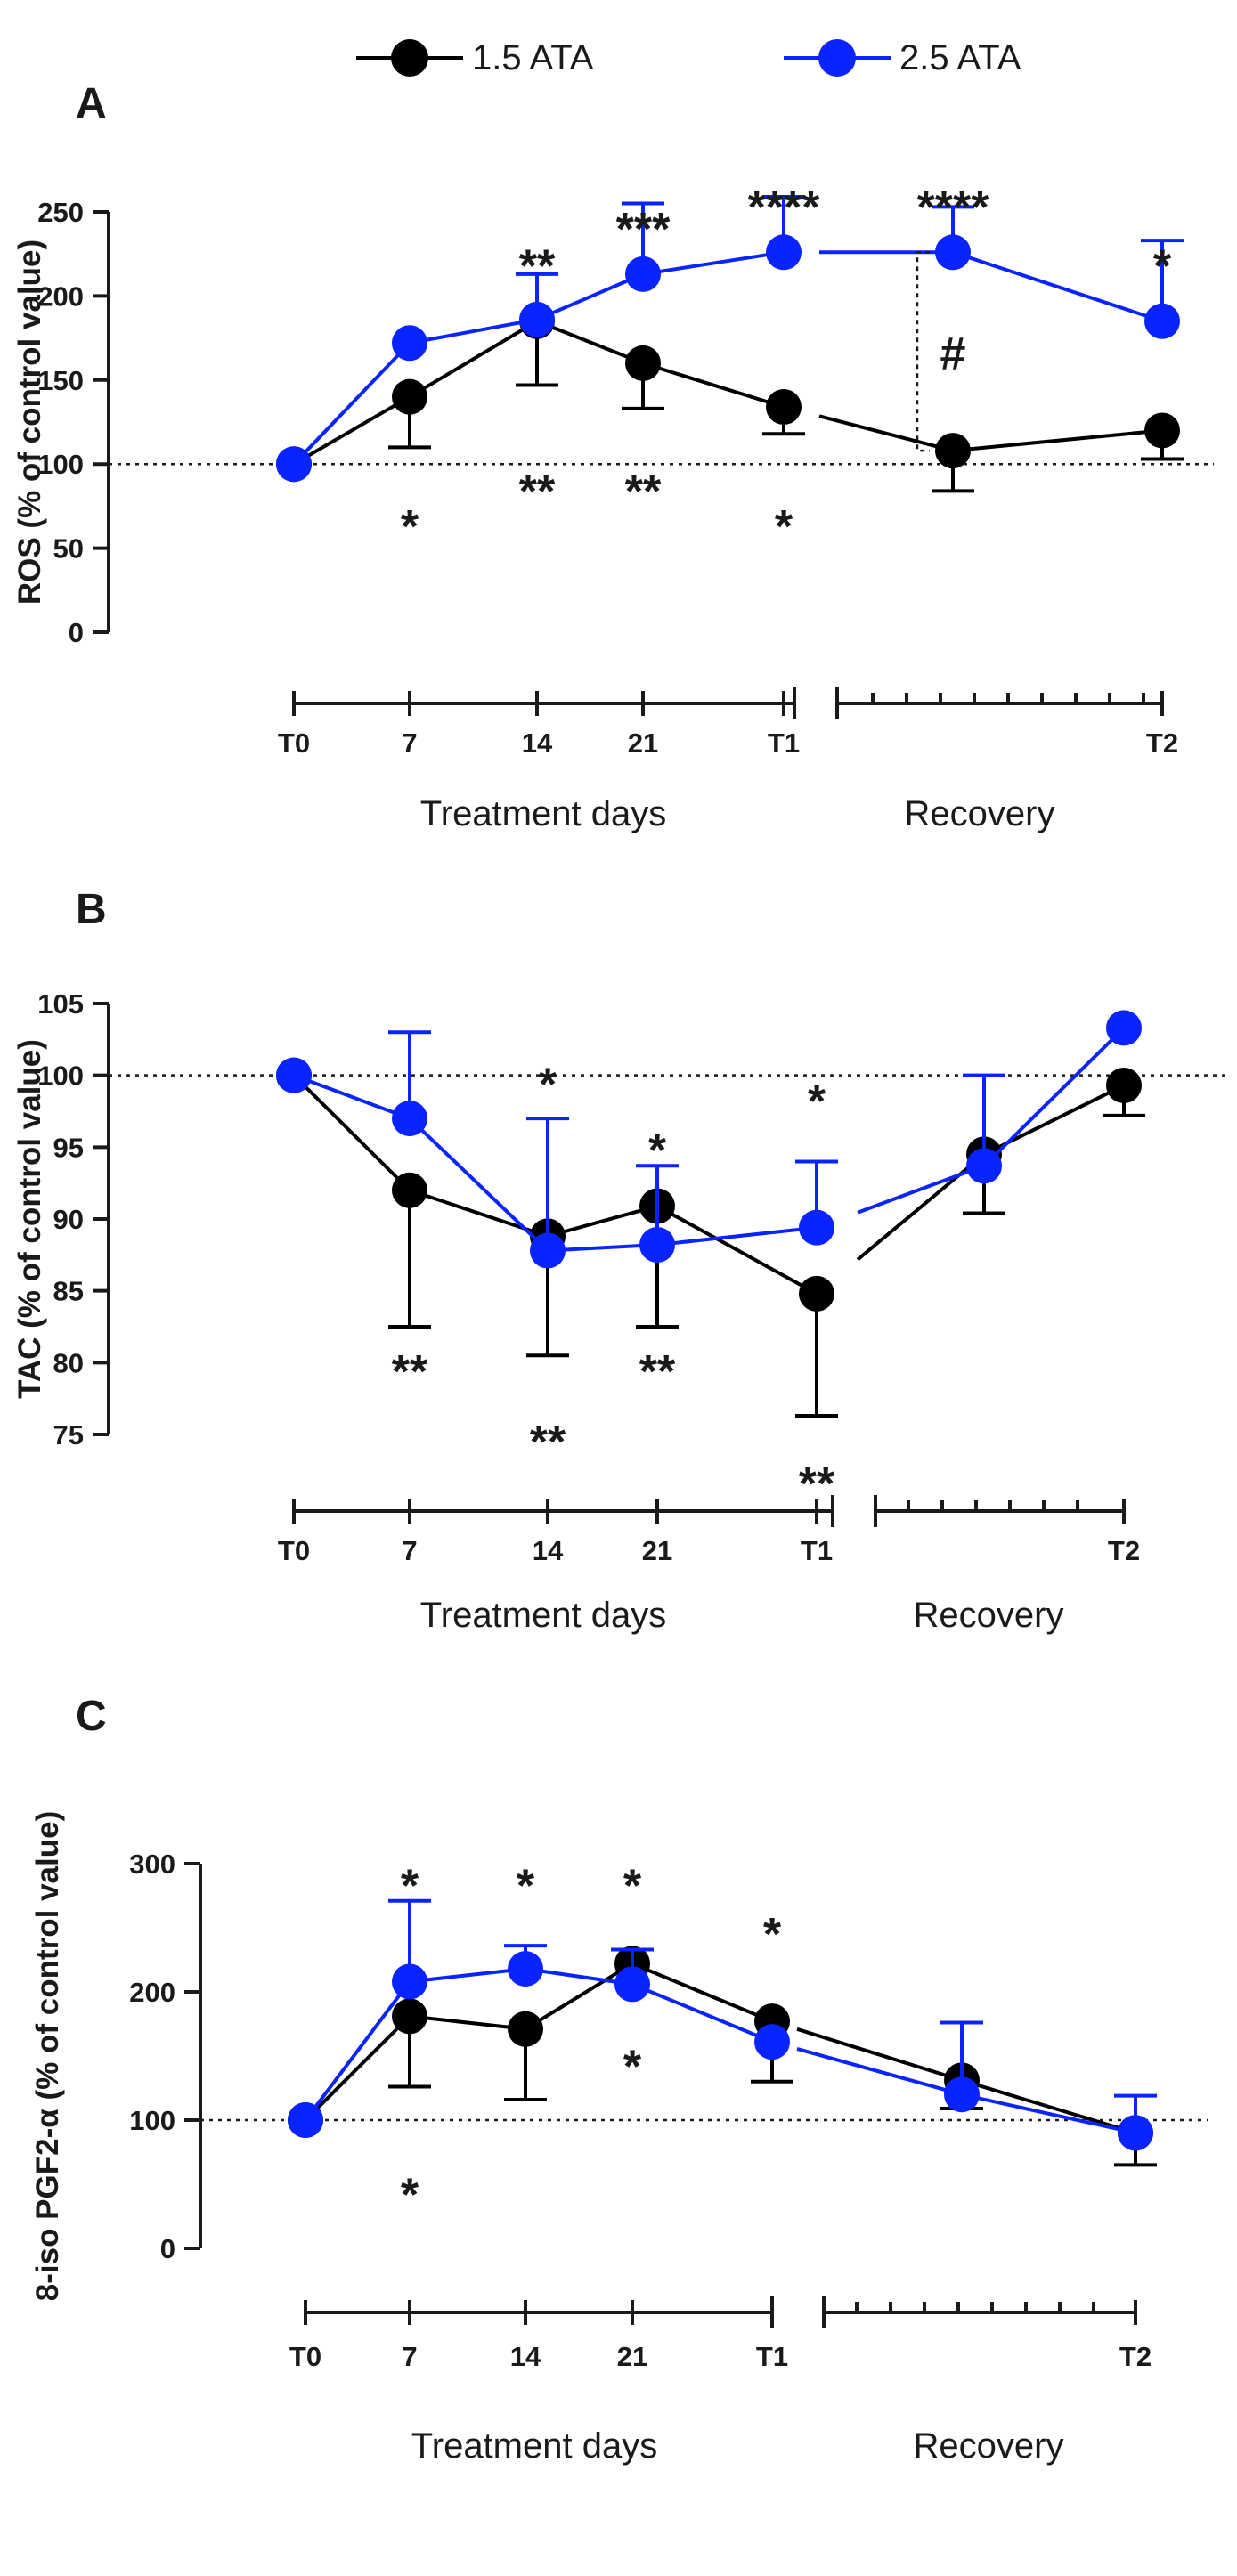 Image resolution: width=1237 pixels, height=2576 pixels. Describe the element at coordinates (68, 1219) in the screenshot. I see `y-tick-label: 90` at that location.